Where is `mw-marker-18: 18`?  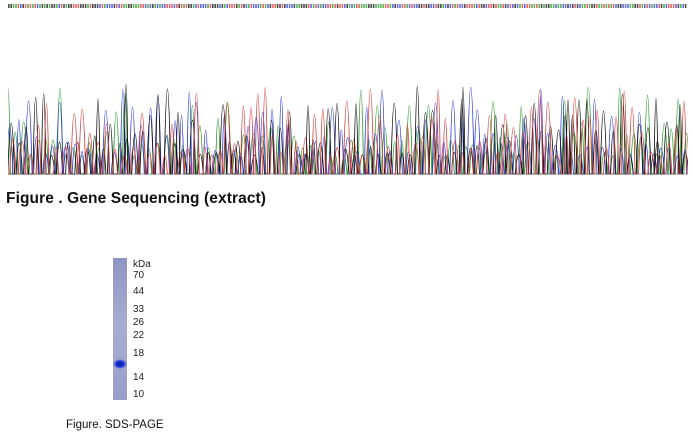
mw-marker-18: 18 is located at coordinates (139, 353).